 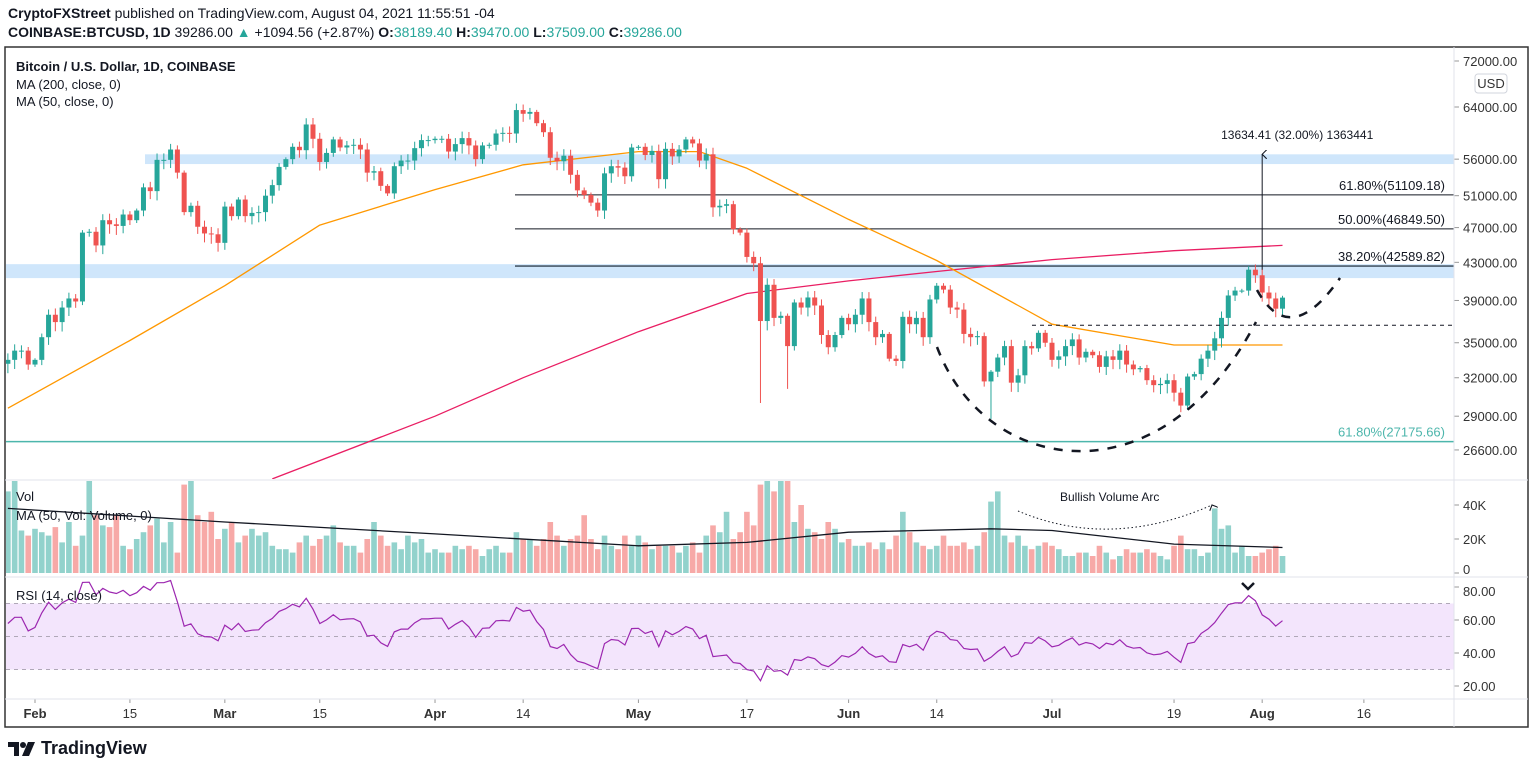 I want to click on price-tick-label: 39000.00, so click(x=1490, y=300).